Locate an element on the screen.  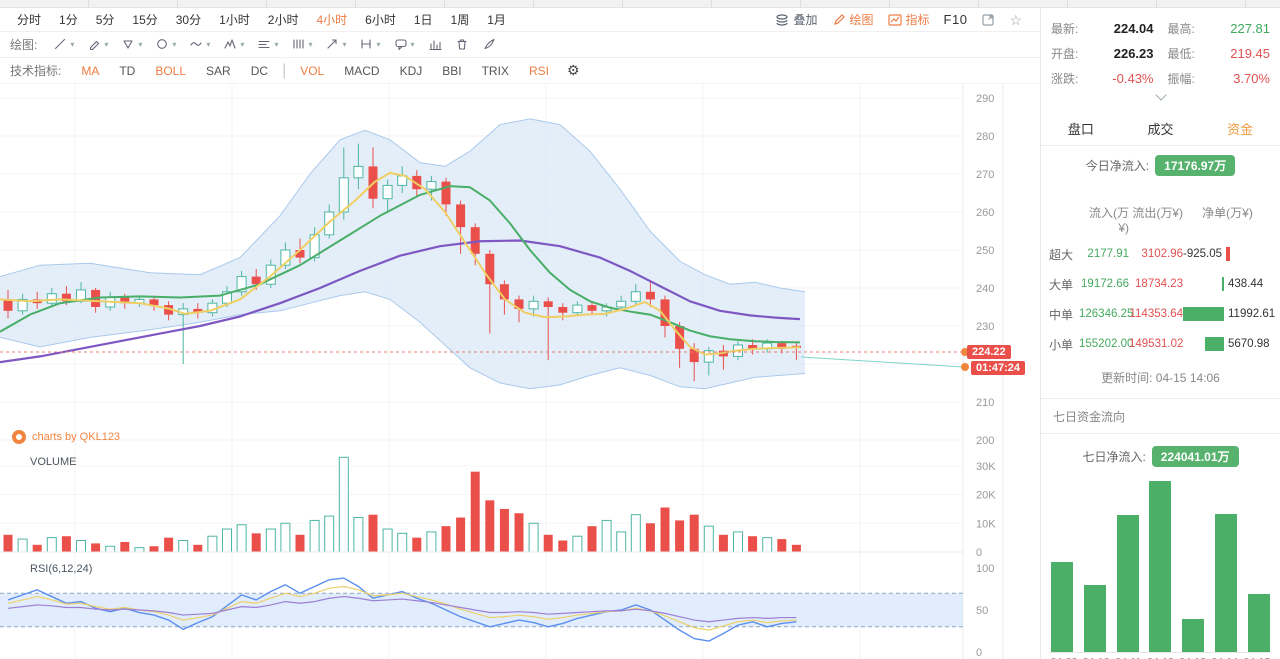
indicator-sar: SAR is located at coordinates (218, 70).